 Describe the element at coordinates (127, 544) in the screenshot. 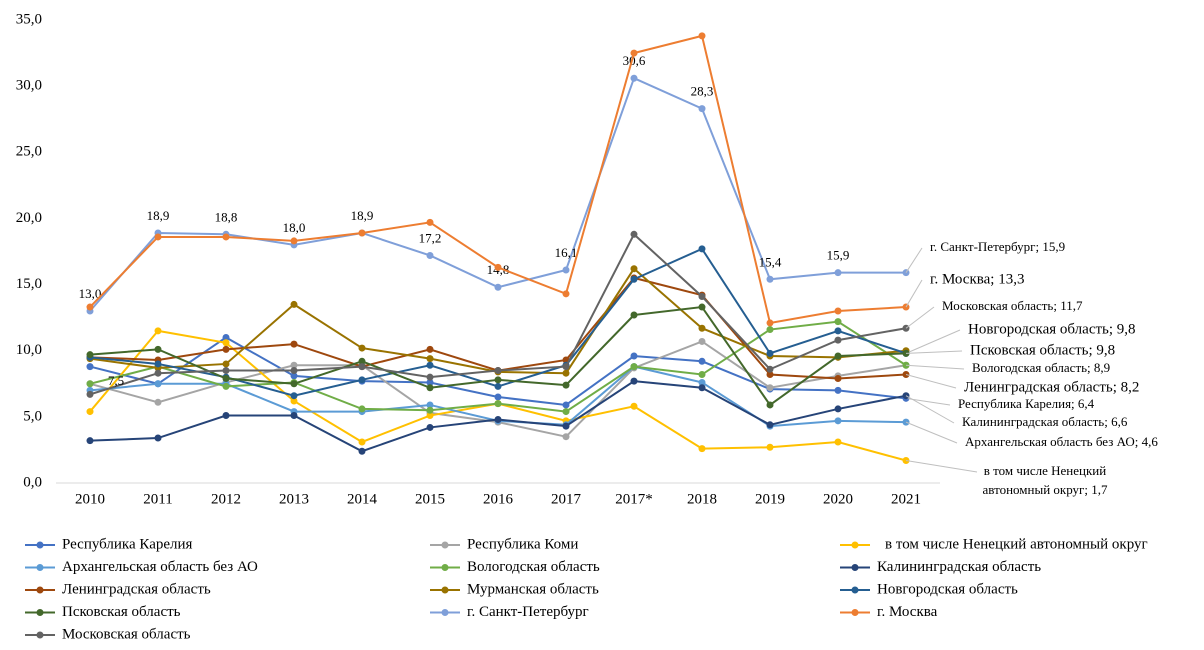

I see `legend-label: Республика Карелия` at that location.